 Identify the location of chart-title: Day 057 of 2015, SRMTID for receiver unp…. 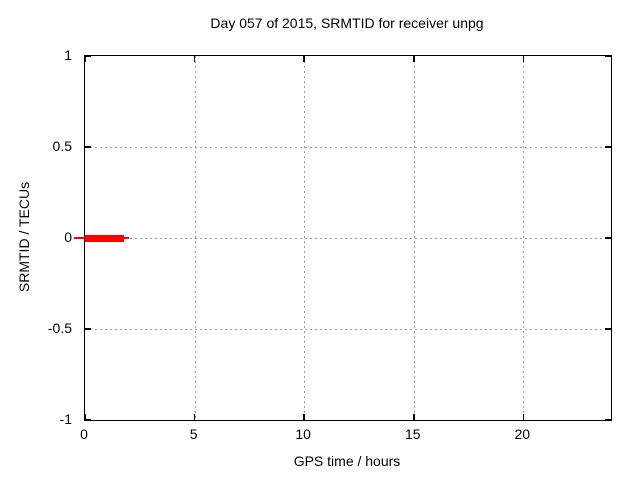
(347, 23).